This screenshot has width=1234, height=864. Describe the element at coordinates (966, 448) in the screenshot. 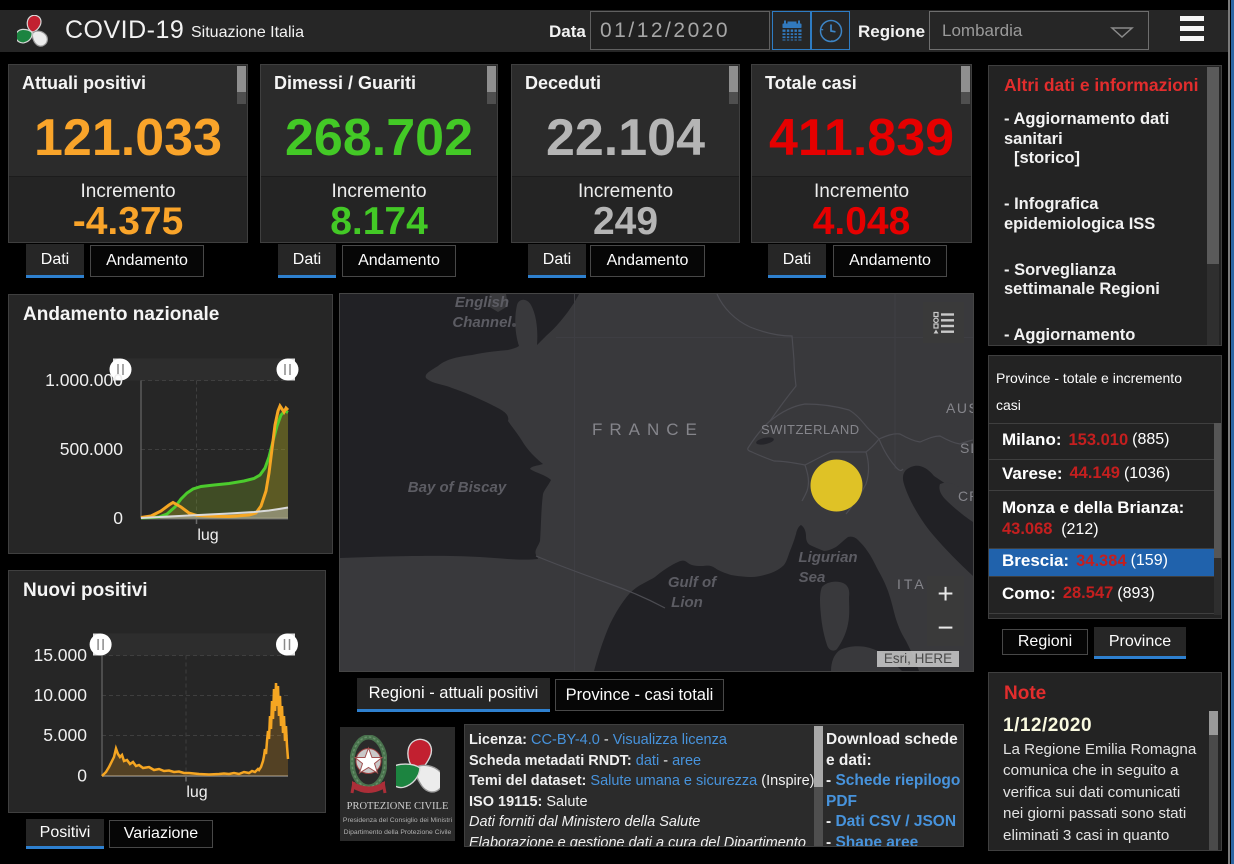

I see `svg-text: SL` at that location.